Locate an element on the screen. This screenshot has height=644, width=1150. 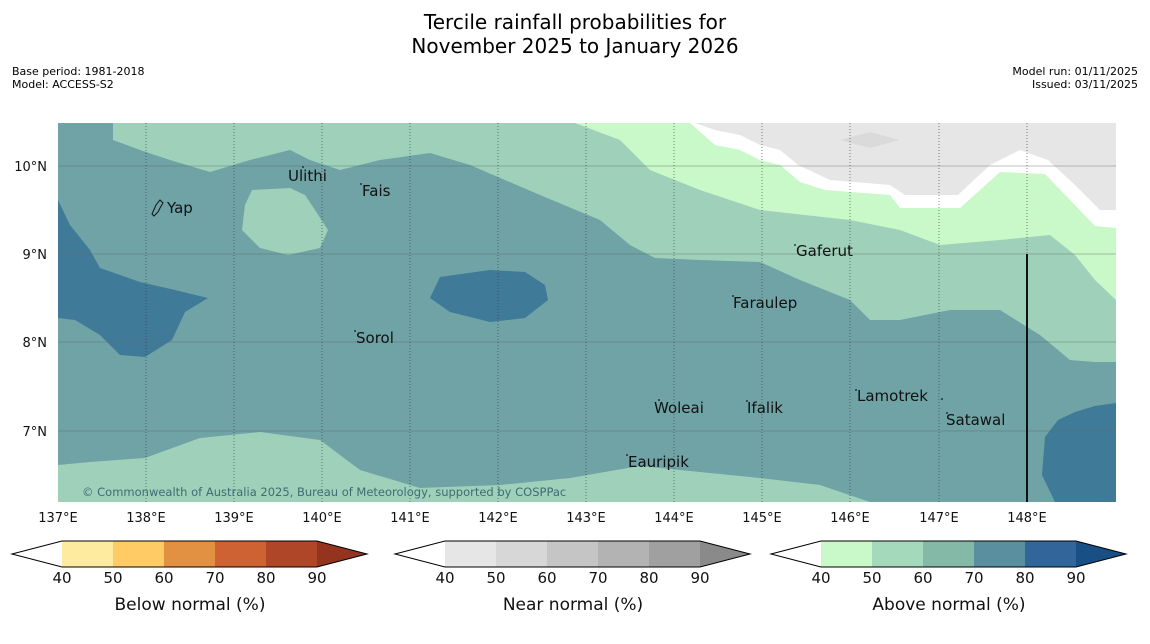
lon-label-145e: 145°E is located at coordinates (762, 518).